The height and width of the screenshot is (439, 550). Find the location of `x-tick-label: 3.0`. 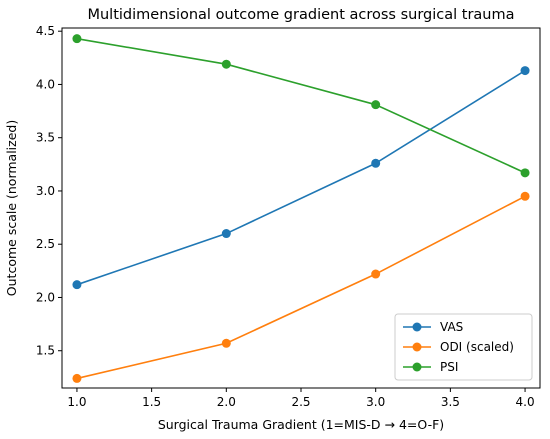

x-tick-label: 3.0 is located at coordinates (375, 402).